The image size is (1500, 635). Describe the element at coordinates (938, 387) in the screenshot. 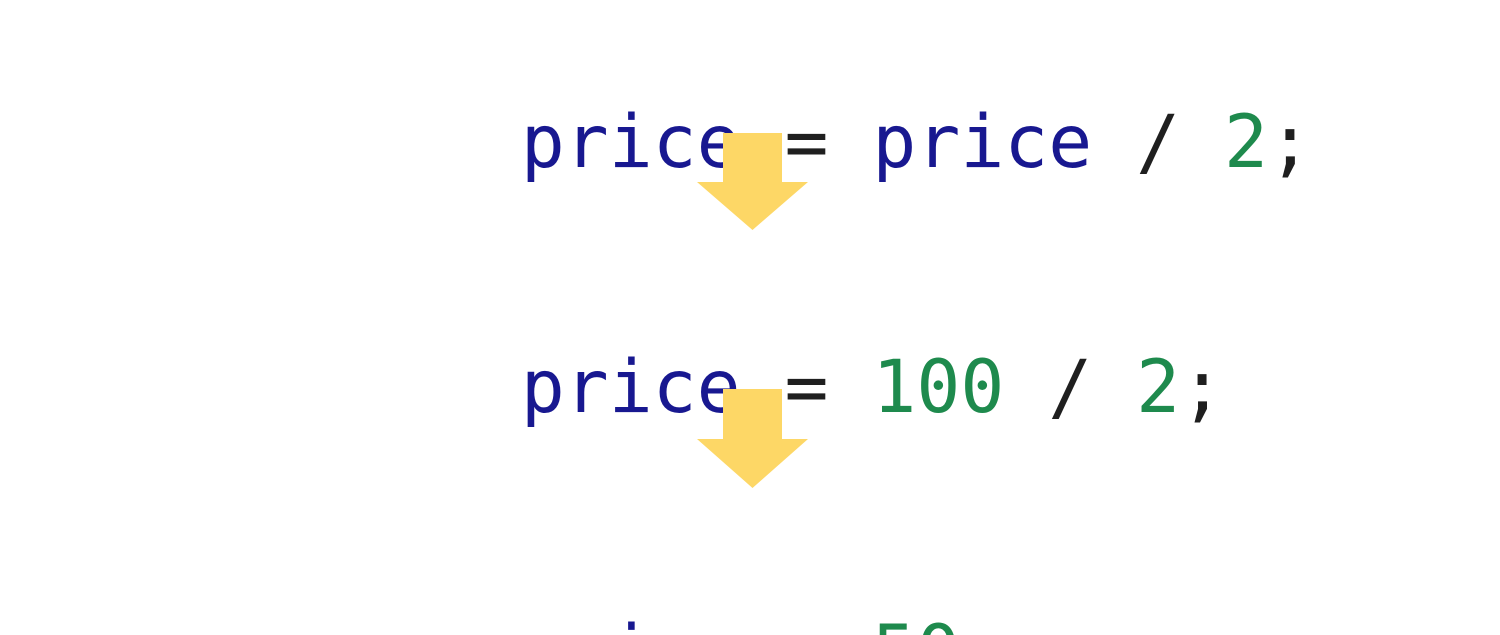

I see `code-token: 100` at that location.